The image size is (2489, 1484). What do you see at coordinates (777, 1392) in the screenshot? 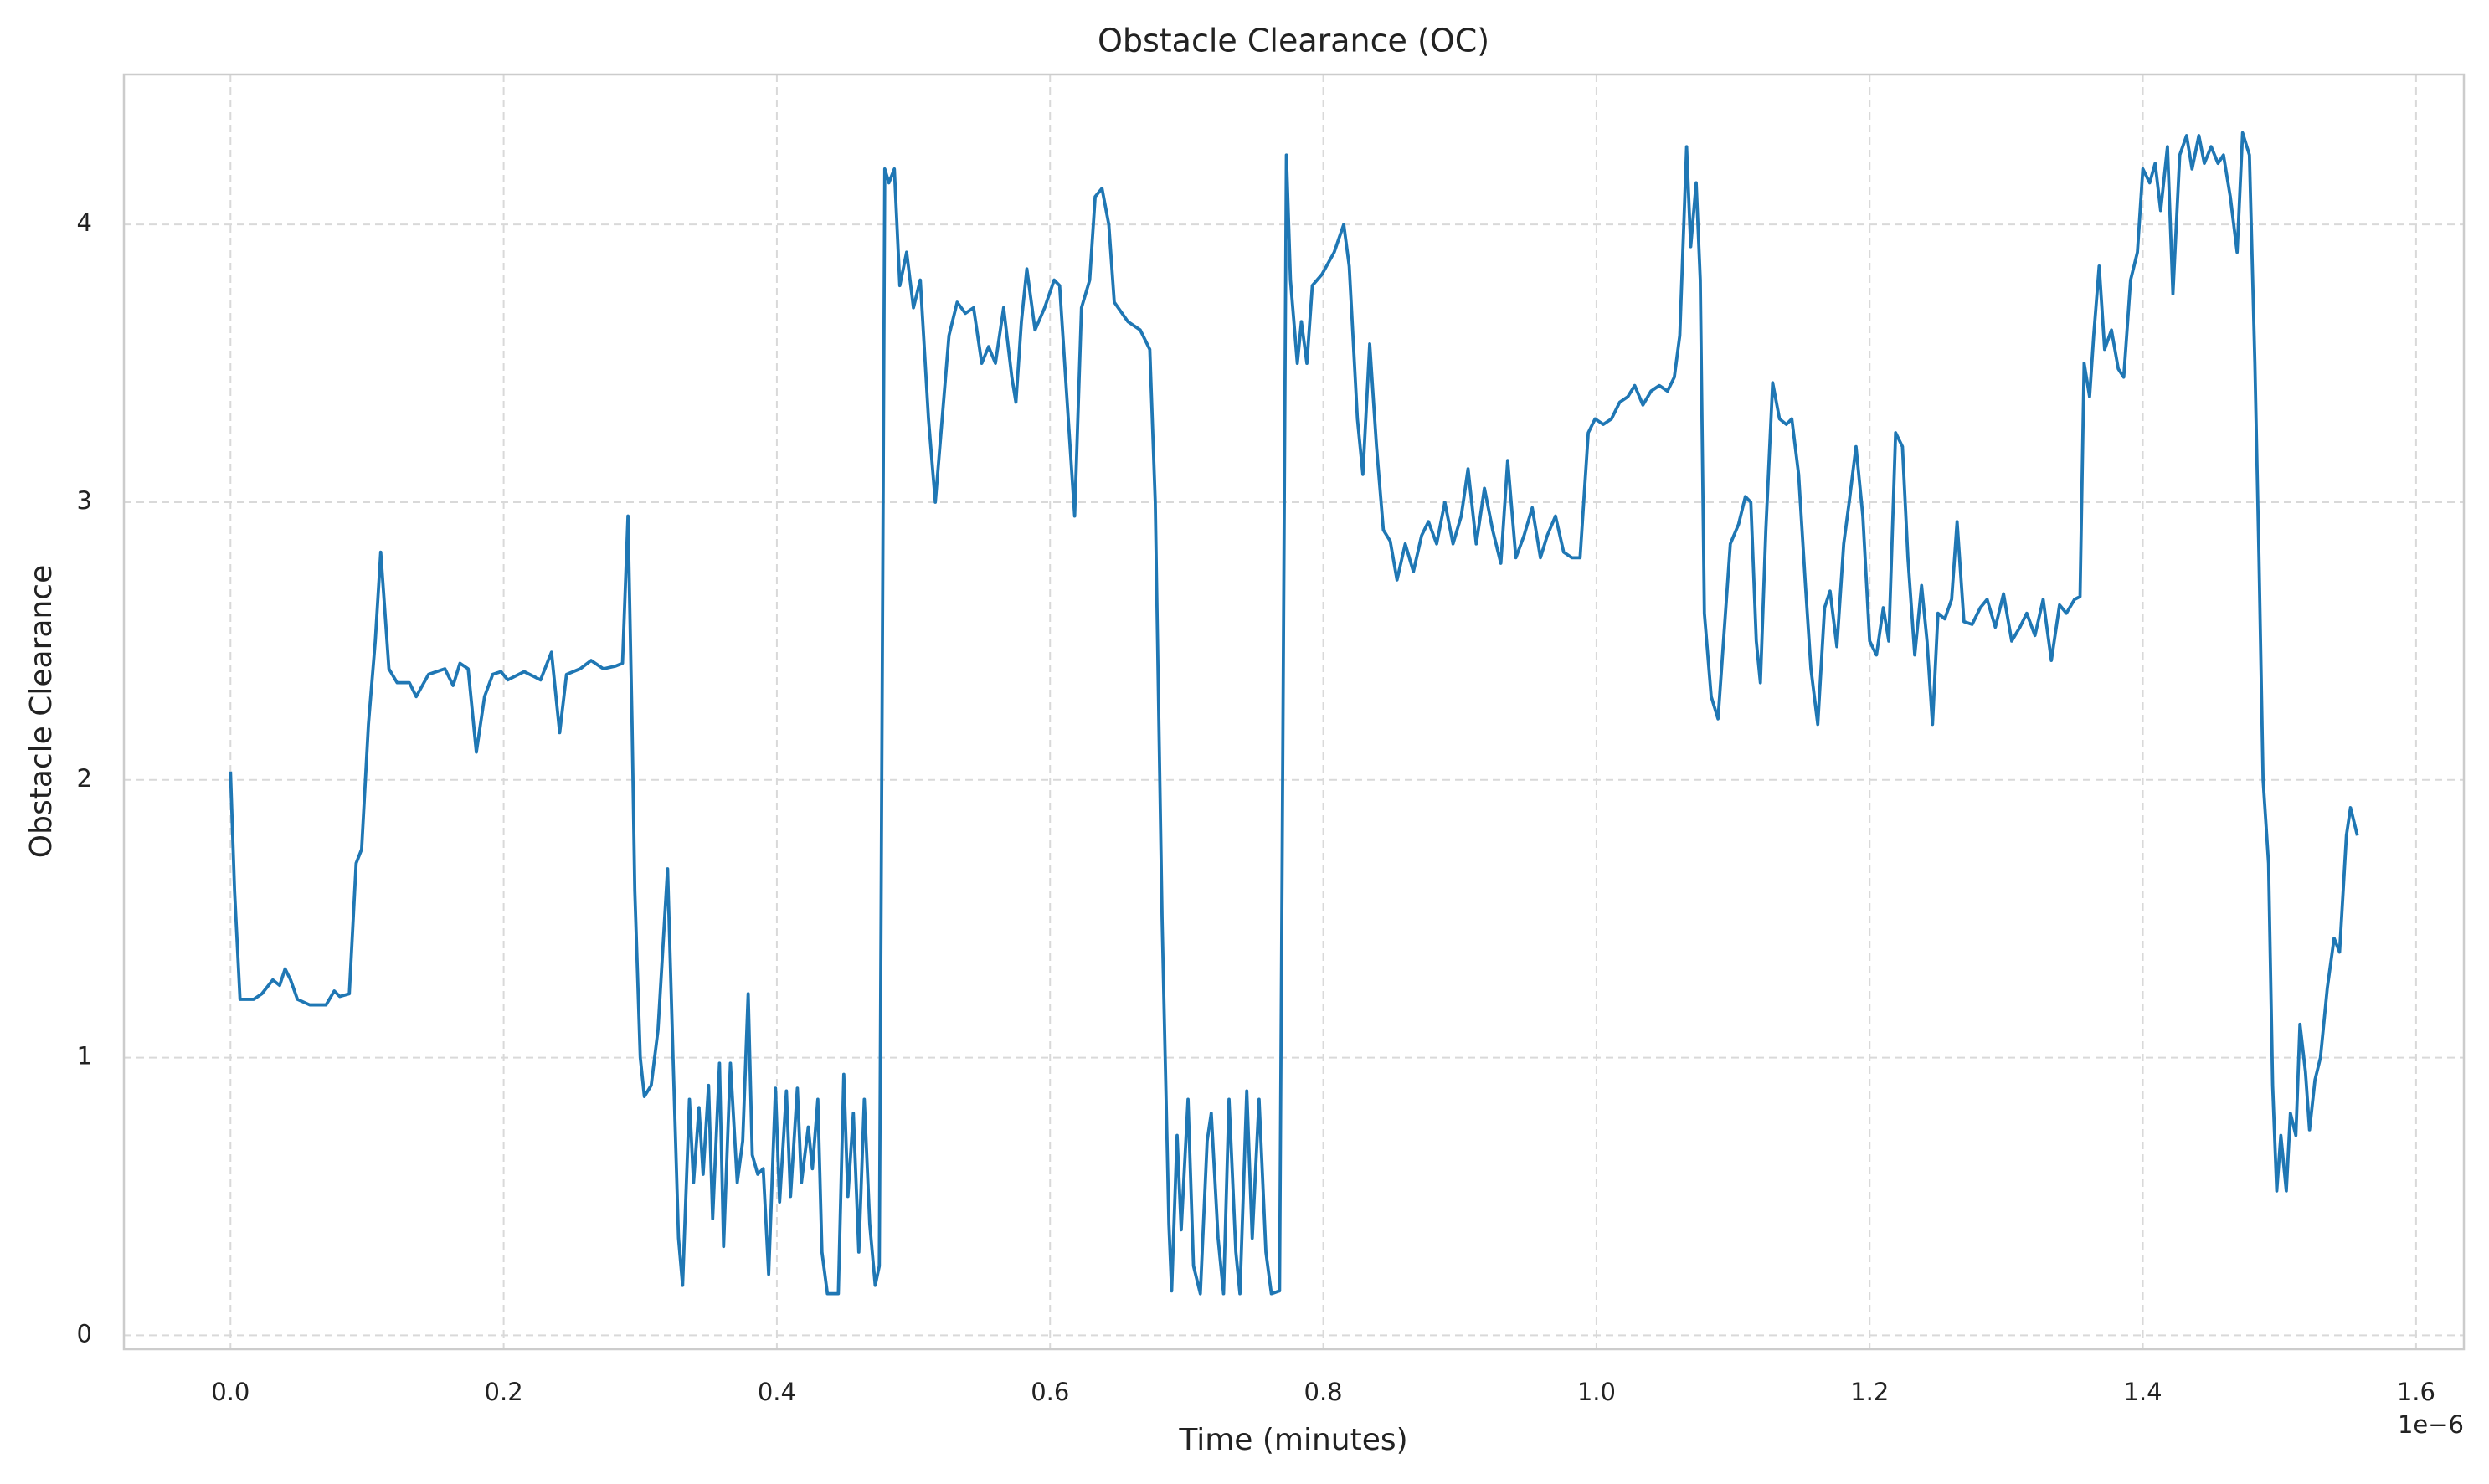
I see `x-tick-label: 0.4` at bounding box center [777, 1392].